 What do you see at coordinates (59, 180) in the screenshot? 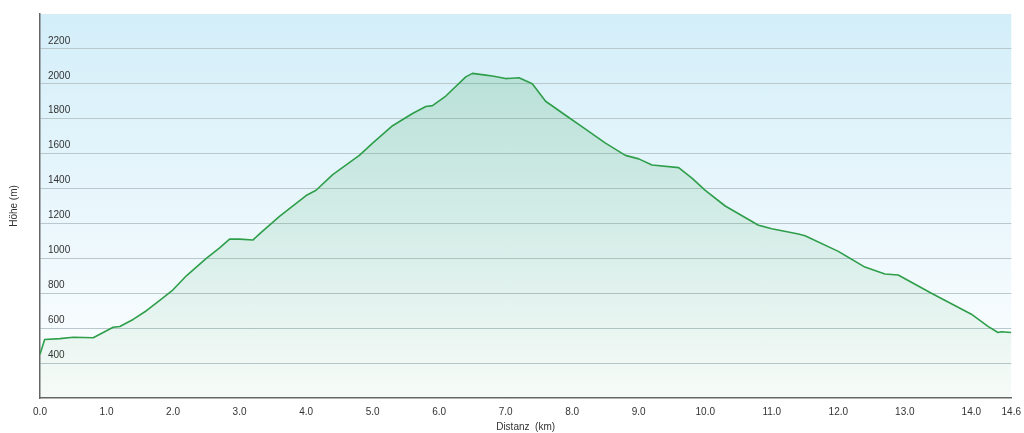
I see `y-tick-label: 1400` at bounding box center [59, 180].